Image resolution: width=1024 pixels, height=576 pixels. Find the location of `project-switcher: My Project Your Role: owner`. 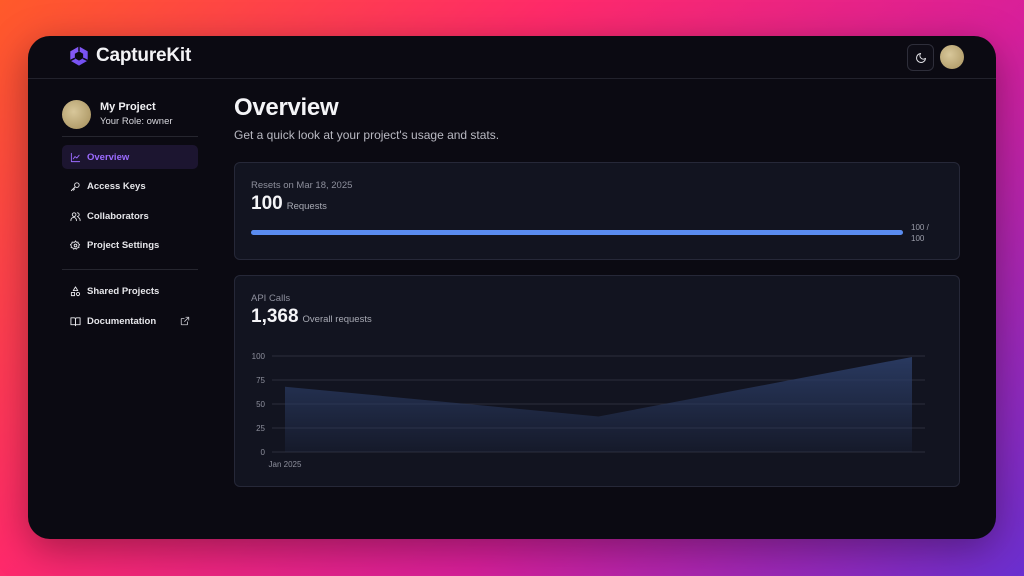

project-switcher: My Project Your Role: owner is located at coordinates (130, 114).